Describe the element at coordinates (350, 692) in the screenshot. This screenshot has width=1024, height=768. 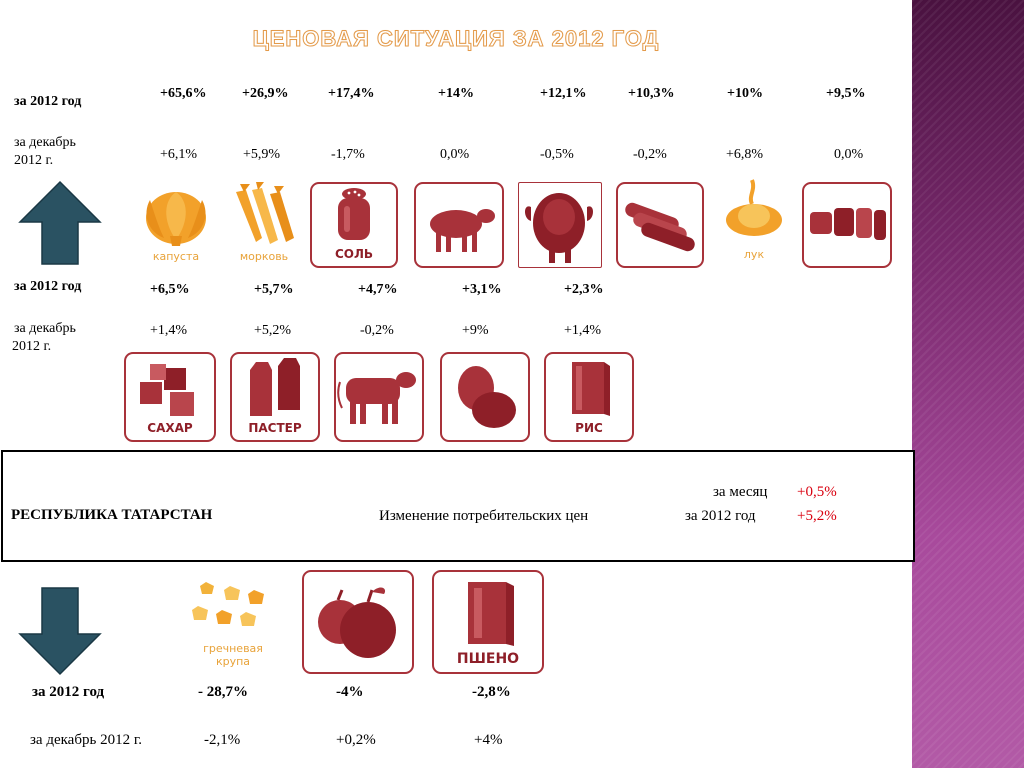
I see `row3-year-value: -4%` at that location.